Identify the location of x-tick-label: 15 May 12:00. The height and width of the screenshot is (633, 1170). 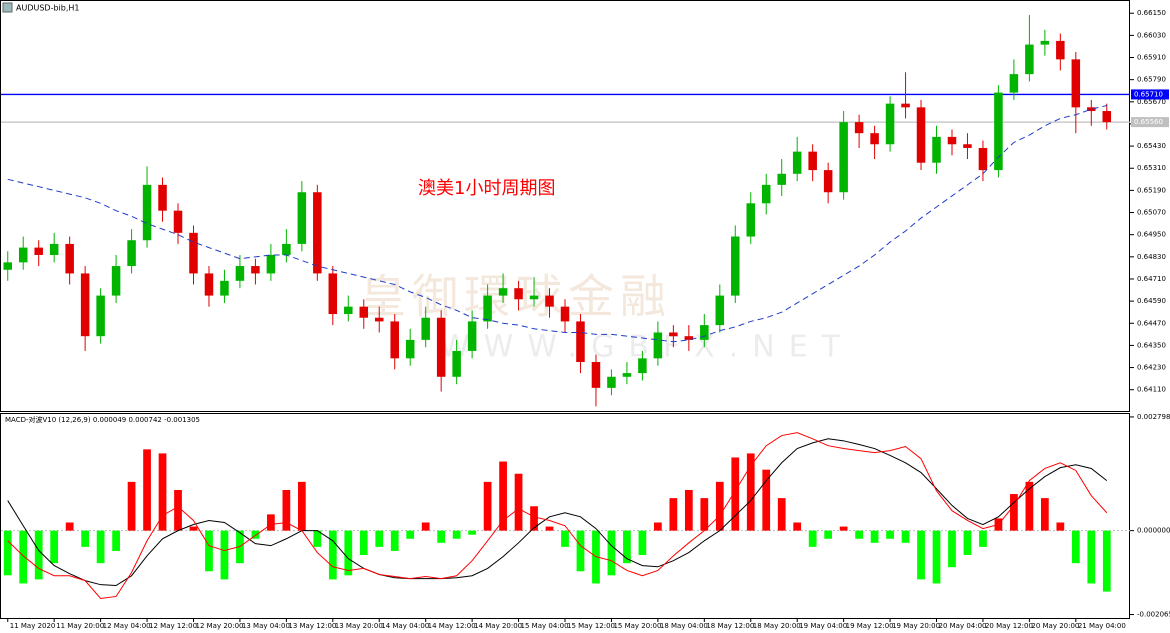
(591, 626).